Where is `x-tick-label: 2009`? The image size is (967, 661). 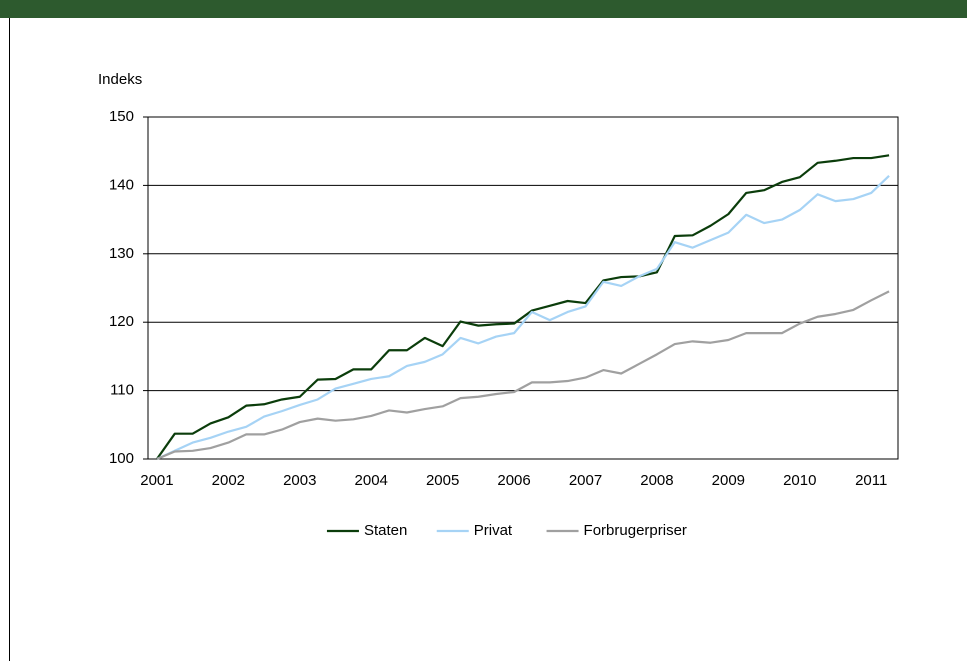
x-tick-label: 2009 is located at coordinates (728, 480).